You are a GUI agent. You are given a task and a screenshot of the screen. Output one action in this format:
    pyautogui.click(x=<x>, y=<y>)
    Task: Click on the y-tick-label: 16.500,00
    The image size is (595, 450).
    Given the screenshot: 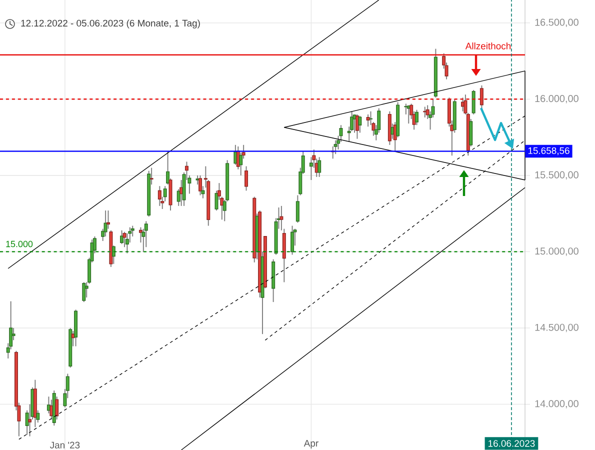 What is the action you would take?
    pyautogui.click(x=556, y=22)
    